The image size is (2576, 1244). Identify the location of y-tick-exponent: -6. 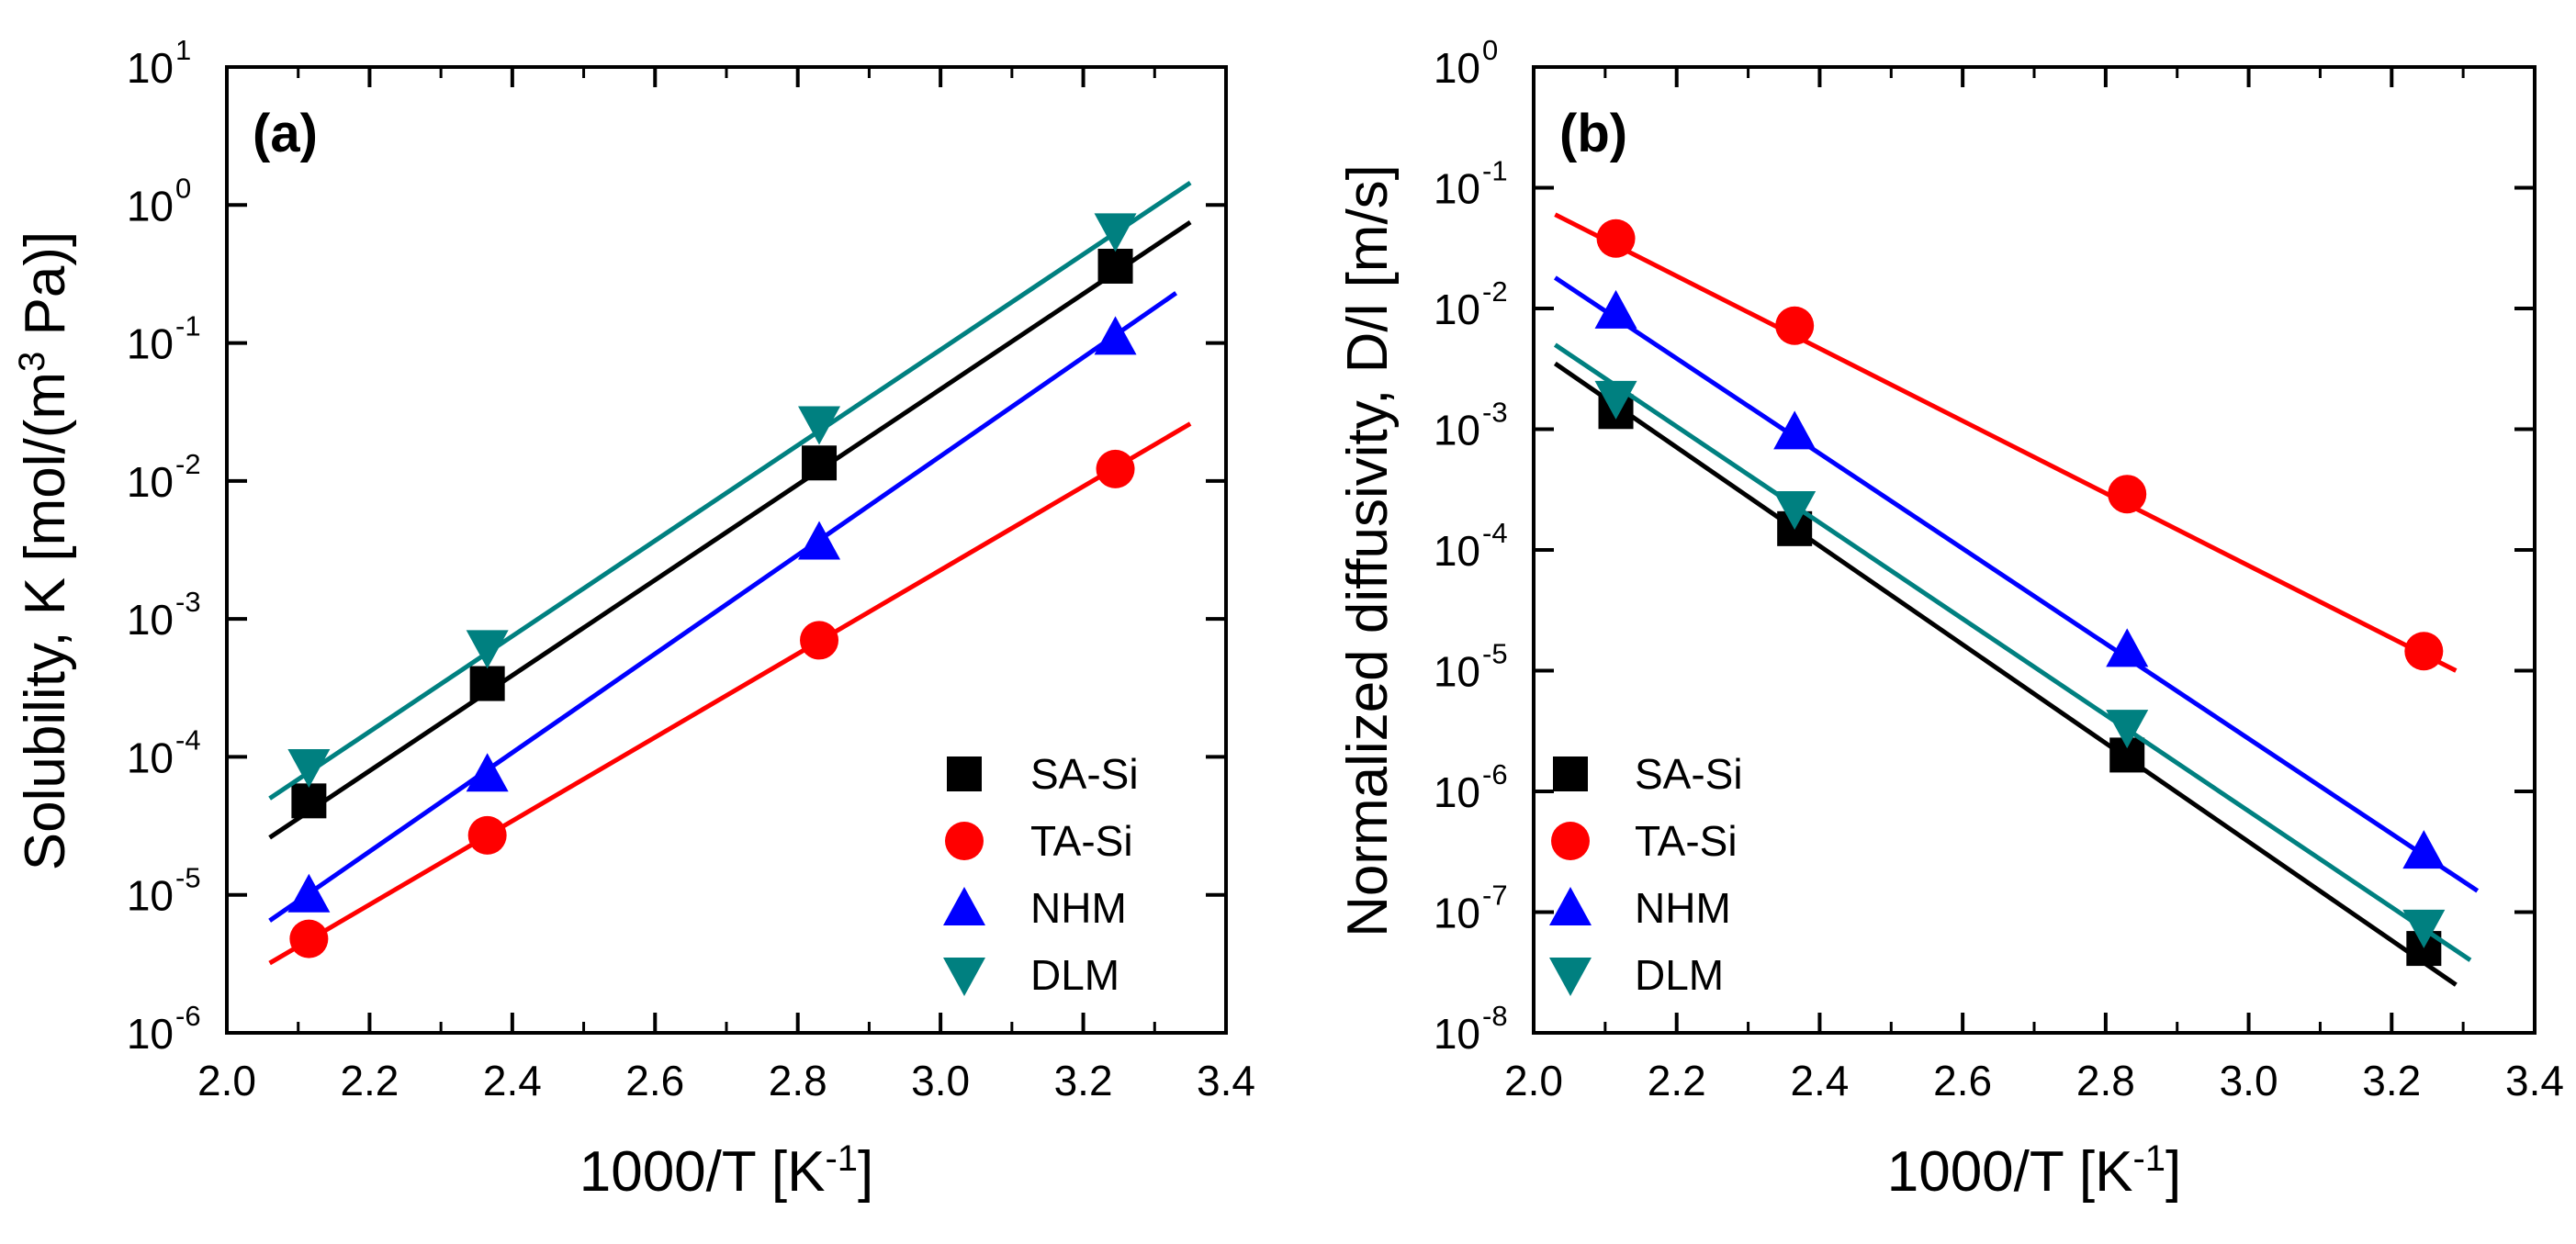
(1495, 774).